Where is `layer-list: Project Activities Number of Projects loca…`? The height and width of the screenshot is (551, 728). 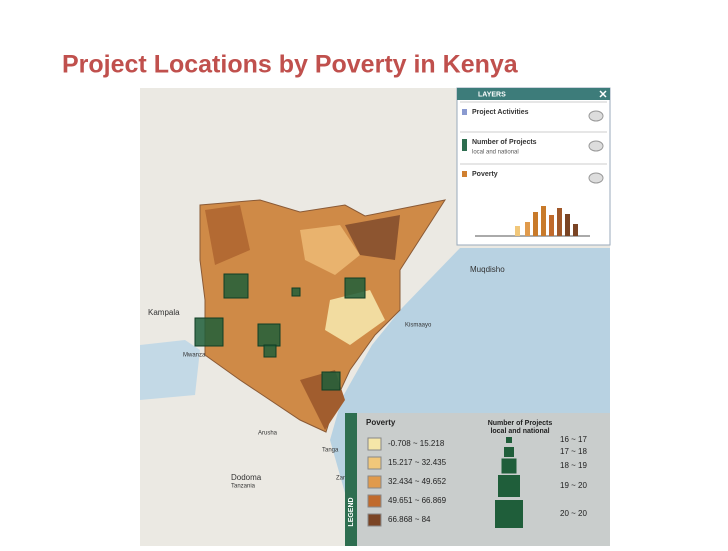
layer-list: Project Activities Number of Projects loca… is located at coordinates (533, 142).